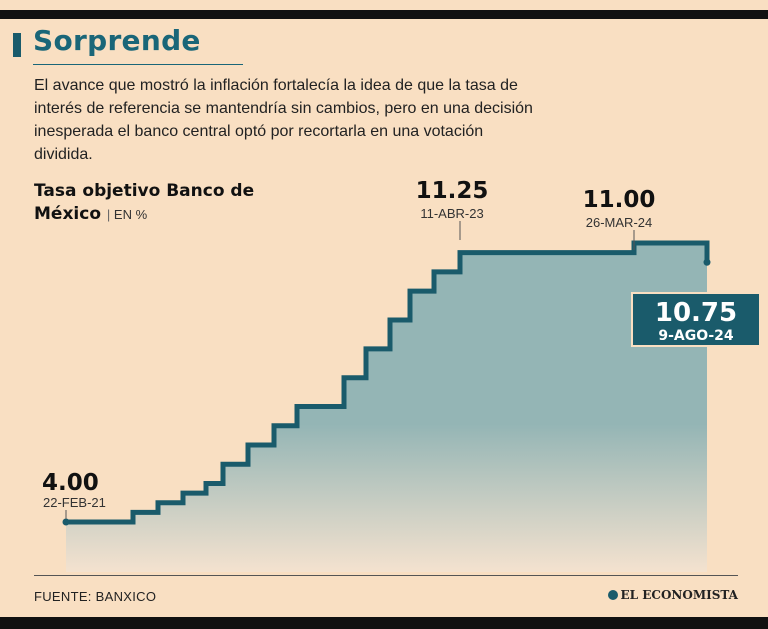 Image resolution: width=768 pixels, height=629 pixels. Describe the element at coordinates (696, 336) in the screenshot. I see `label-latest-date: 9-AGO-24` at that location.